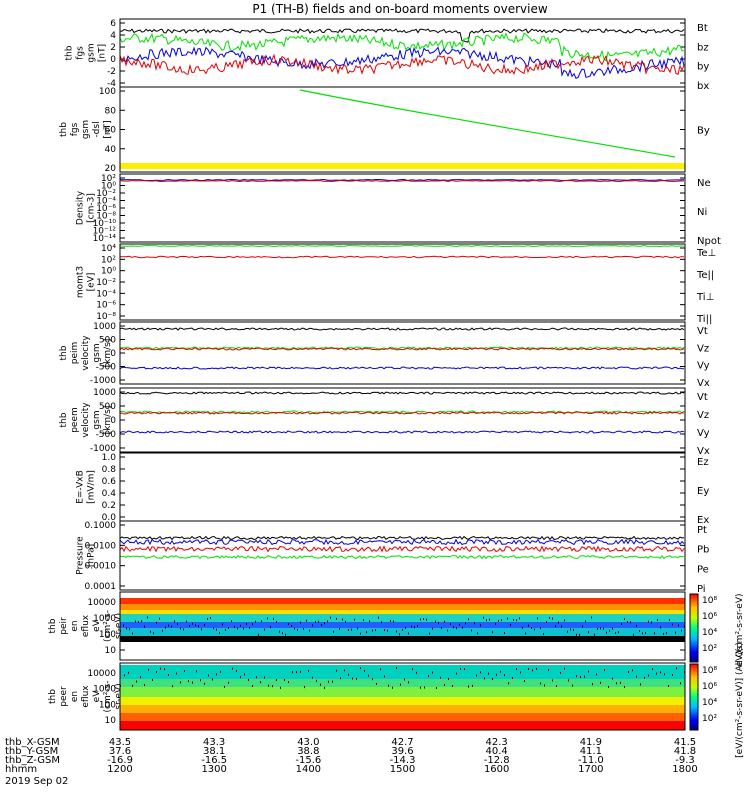 The image size is (750, 800). Describe the element at coordinates (709, 719) in the screenshot. I see `colorbar-tick: 10²` at that location.